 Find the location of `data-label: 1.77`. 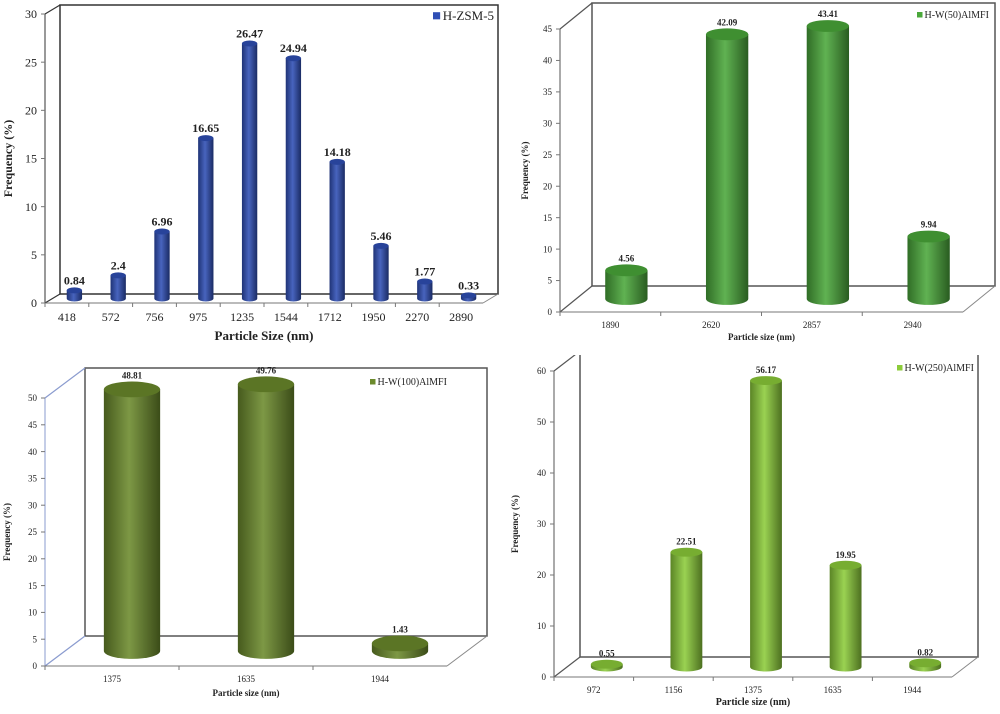

data-label: 1.77 is located at coordinates (424, 271).